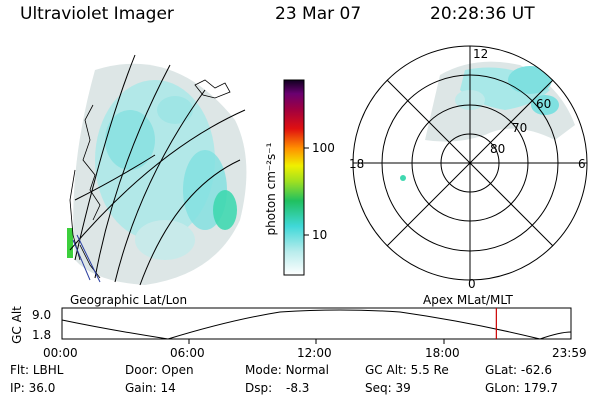 The width and height of the screenshot is (600, 400). I want to click on mlt-label-6: 6, so click(582, 164).